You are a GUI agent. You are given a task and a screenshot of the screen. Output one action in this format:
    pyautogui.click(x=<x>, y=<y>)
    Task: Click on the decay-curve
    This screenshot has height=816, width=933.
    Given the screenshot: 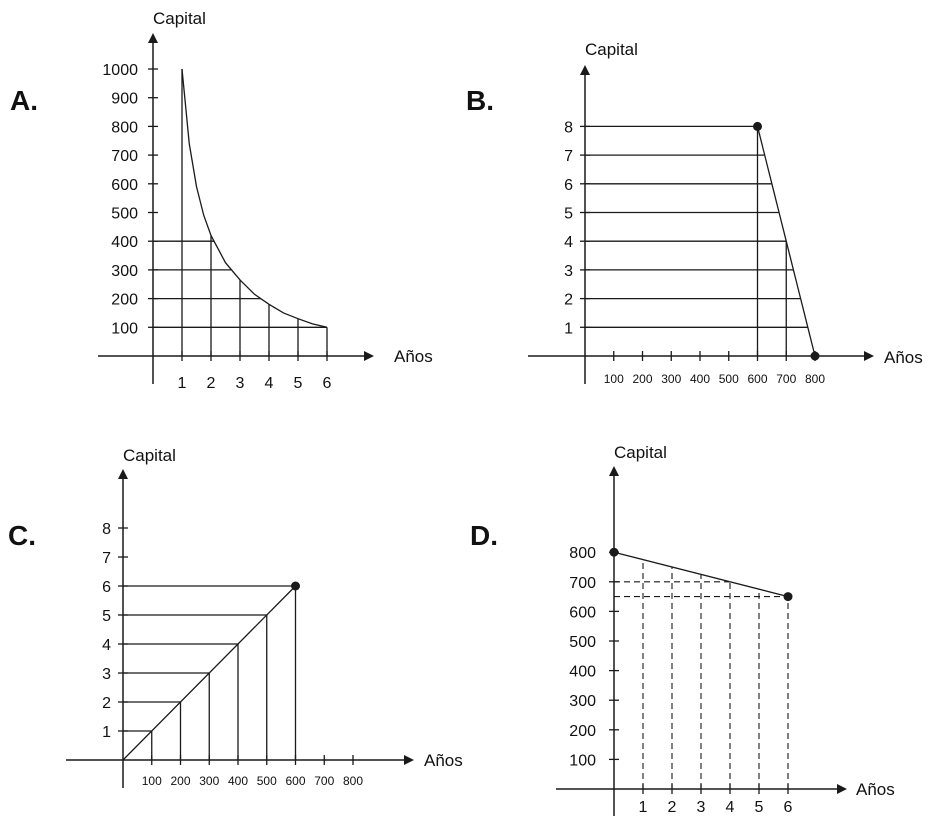 What is the action you would take?
    pyautogui.click(x=254, y=198)
    